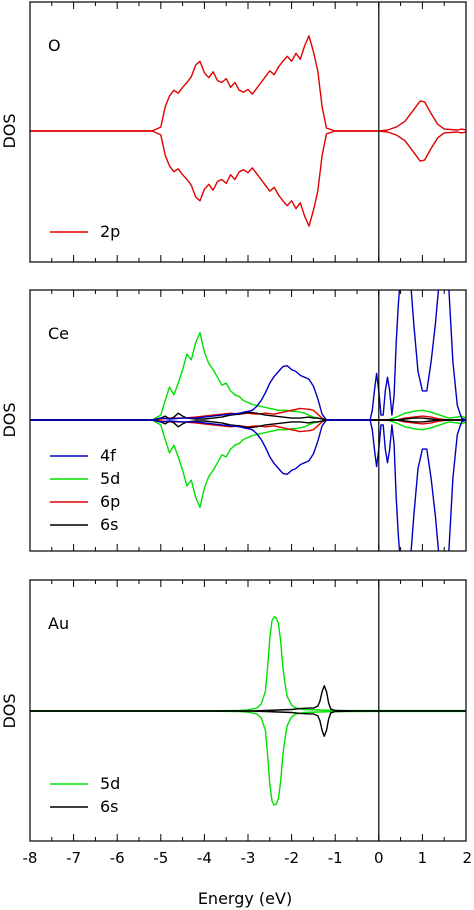  Describe the element at coordinates (467, 858) in the screenshot. I see `x-tick-label: 2` at that location.